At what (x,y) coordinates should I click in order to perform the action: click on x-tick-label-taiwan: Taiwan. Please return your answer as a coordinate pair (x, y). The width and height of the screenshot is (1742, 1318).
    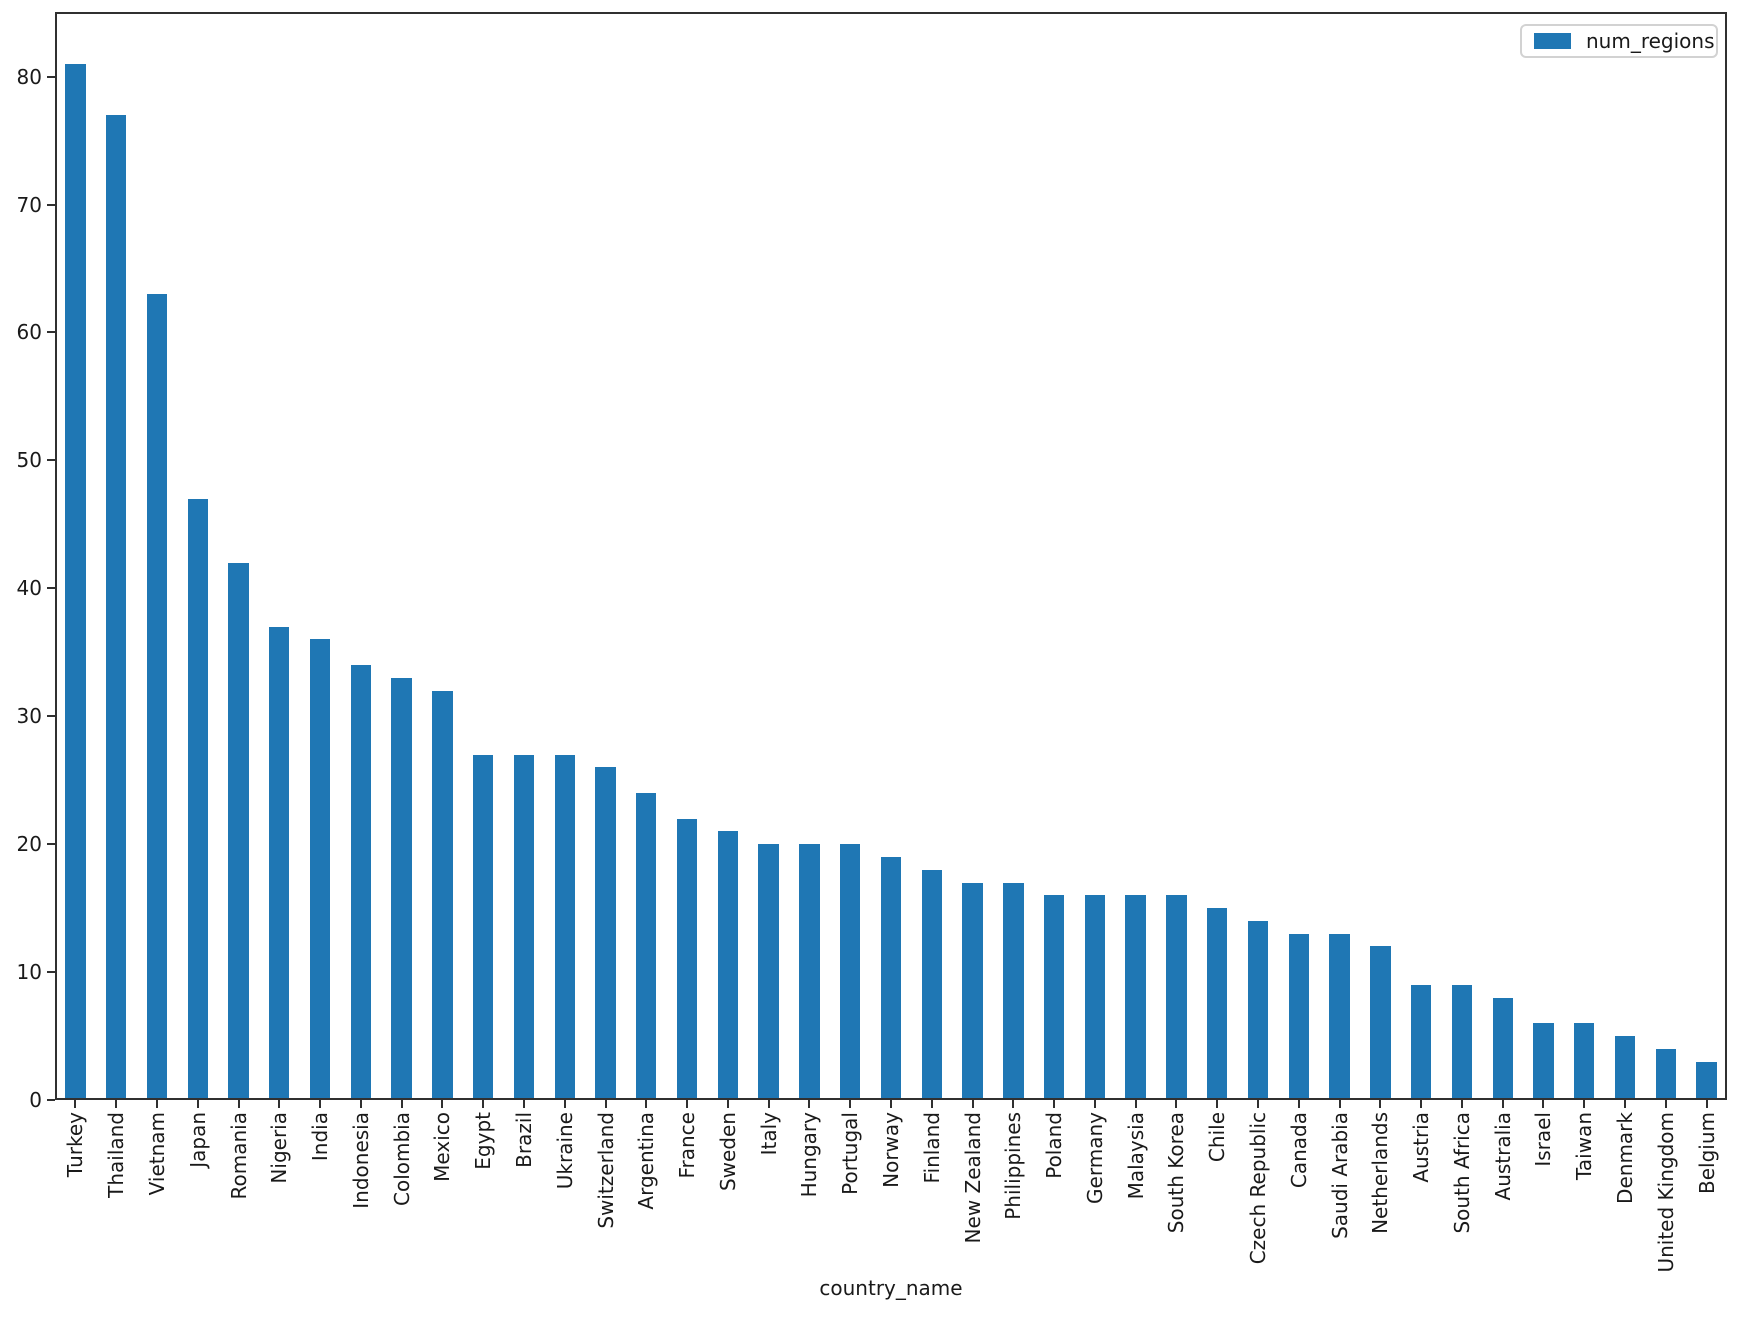
    Looking at the image, I should click on (1584, 1146).